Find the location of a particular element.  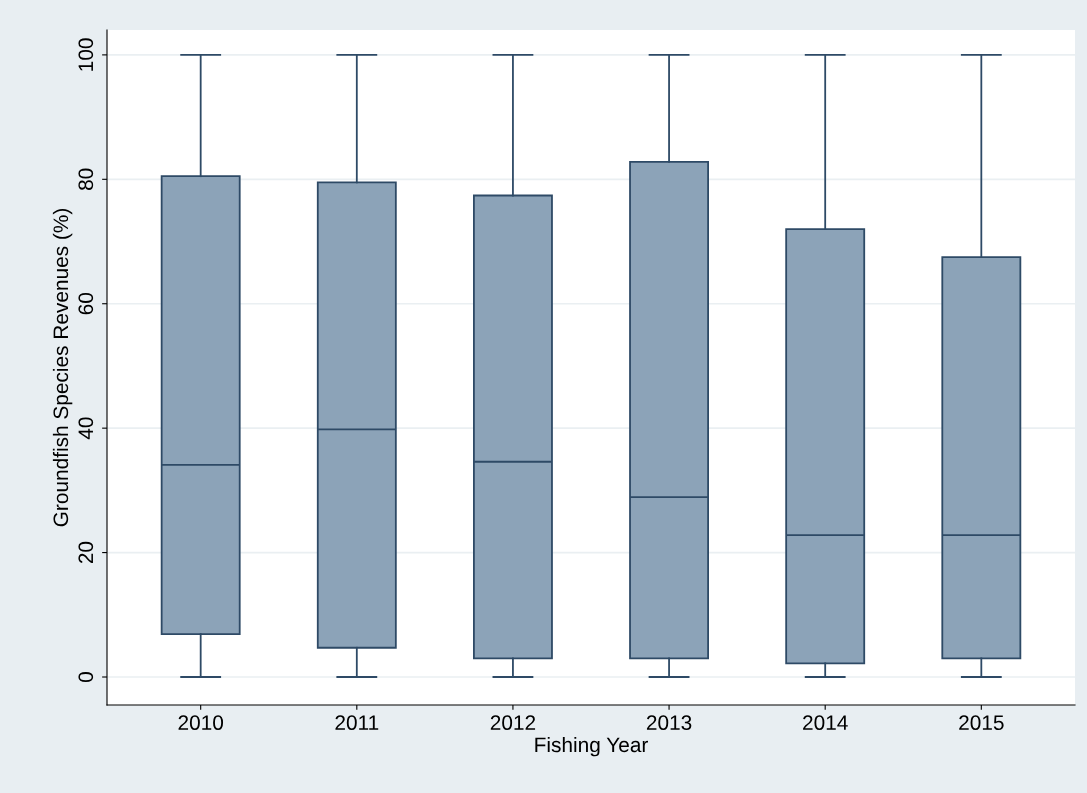

y-tick-label: 100 is located at coordinates (86, 54).